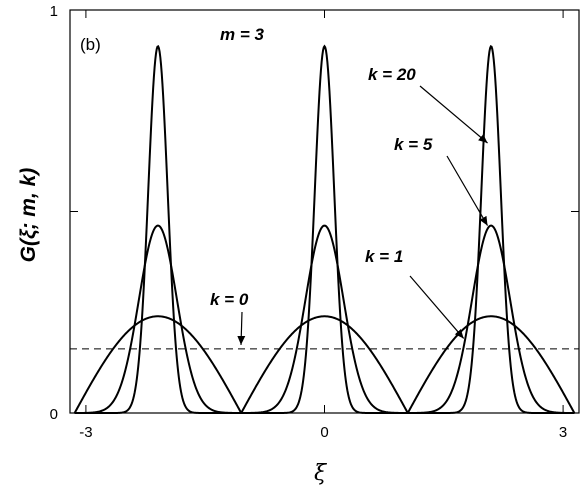  What do you see at coordinates (324, 432) in the screenshot?
I see `x-tick-label: 0` at bounding box center [324, 432].